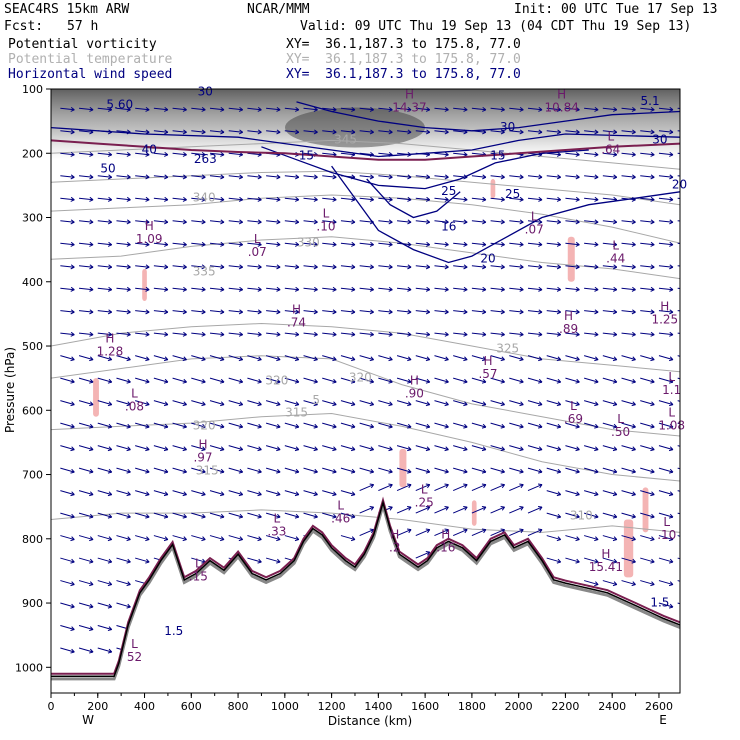 This screenshot has height=740, width=740. I want to click on extremum-value: .57, so click(487, 374).